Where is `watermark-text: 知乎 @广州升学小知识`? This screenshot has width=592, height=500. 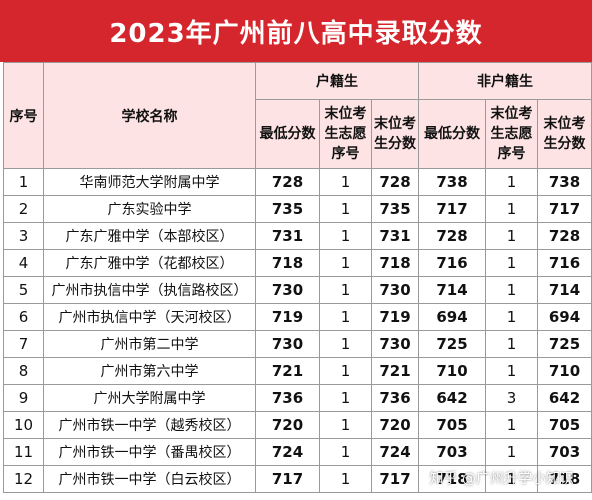 watermark-text: 知乎 @广州升学小知识 is located at coordinates (501, 479).